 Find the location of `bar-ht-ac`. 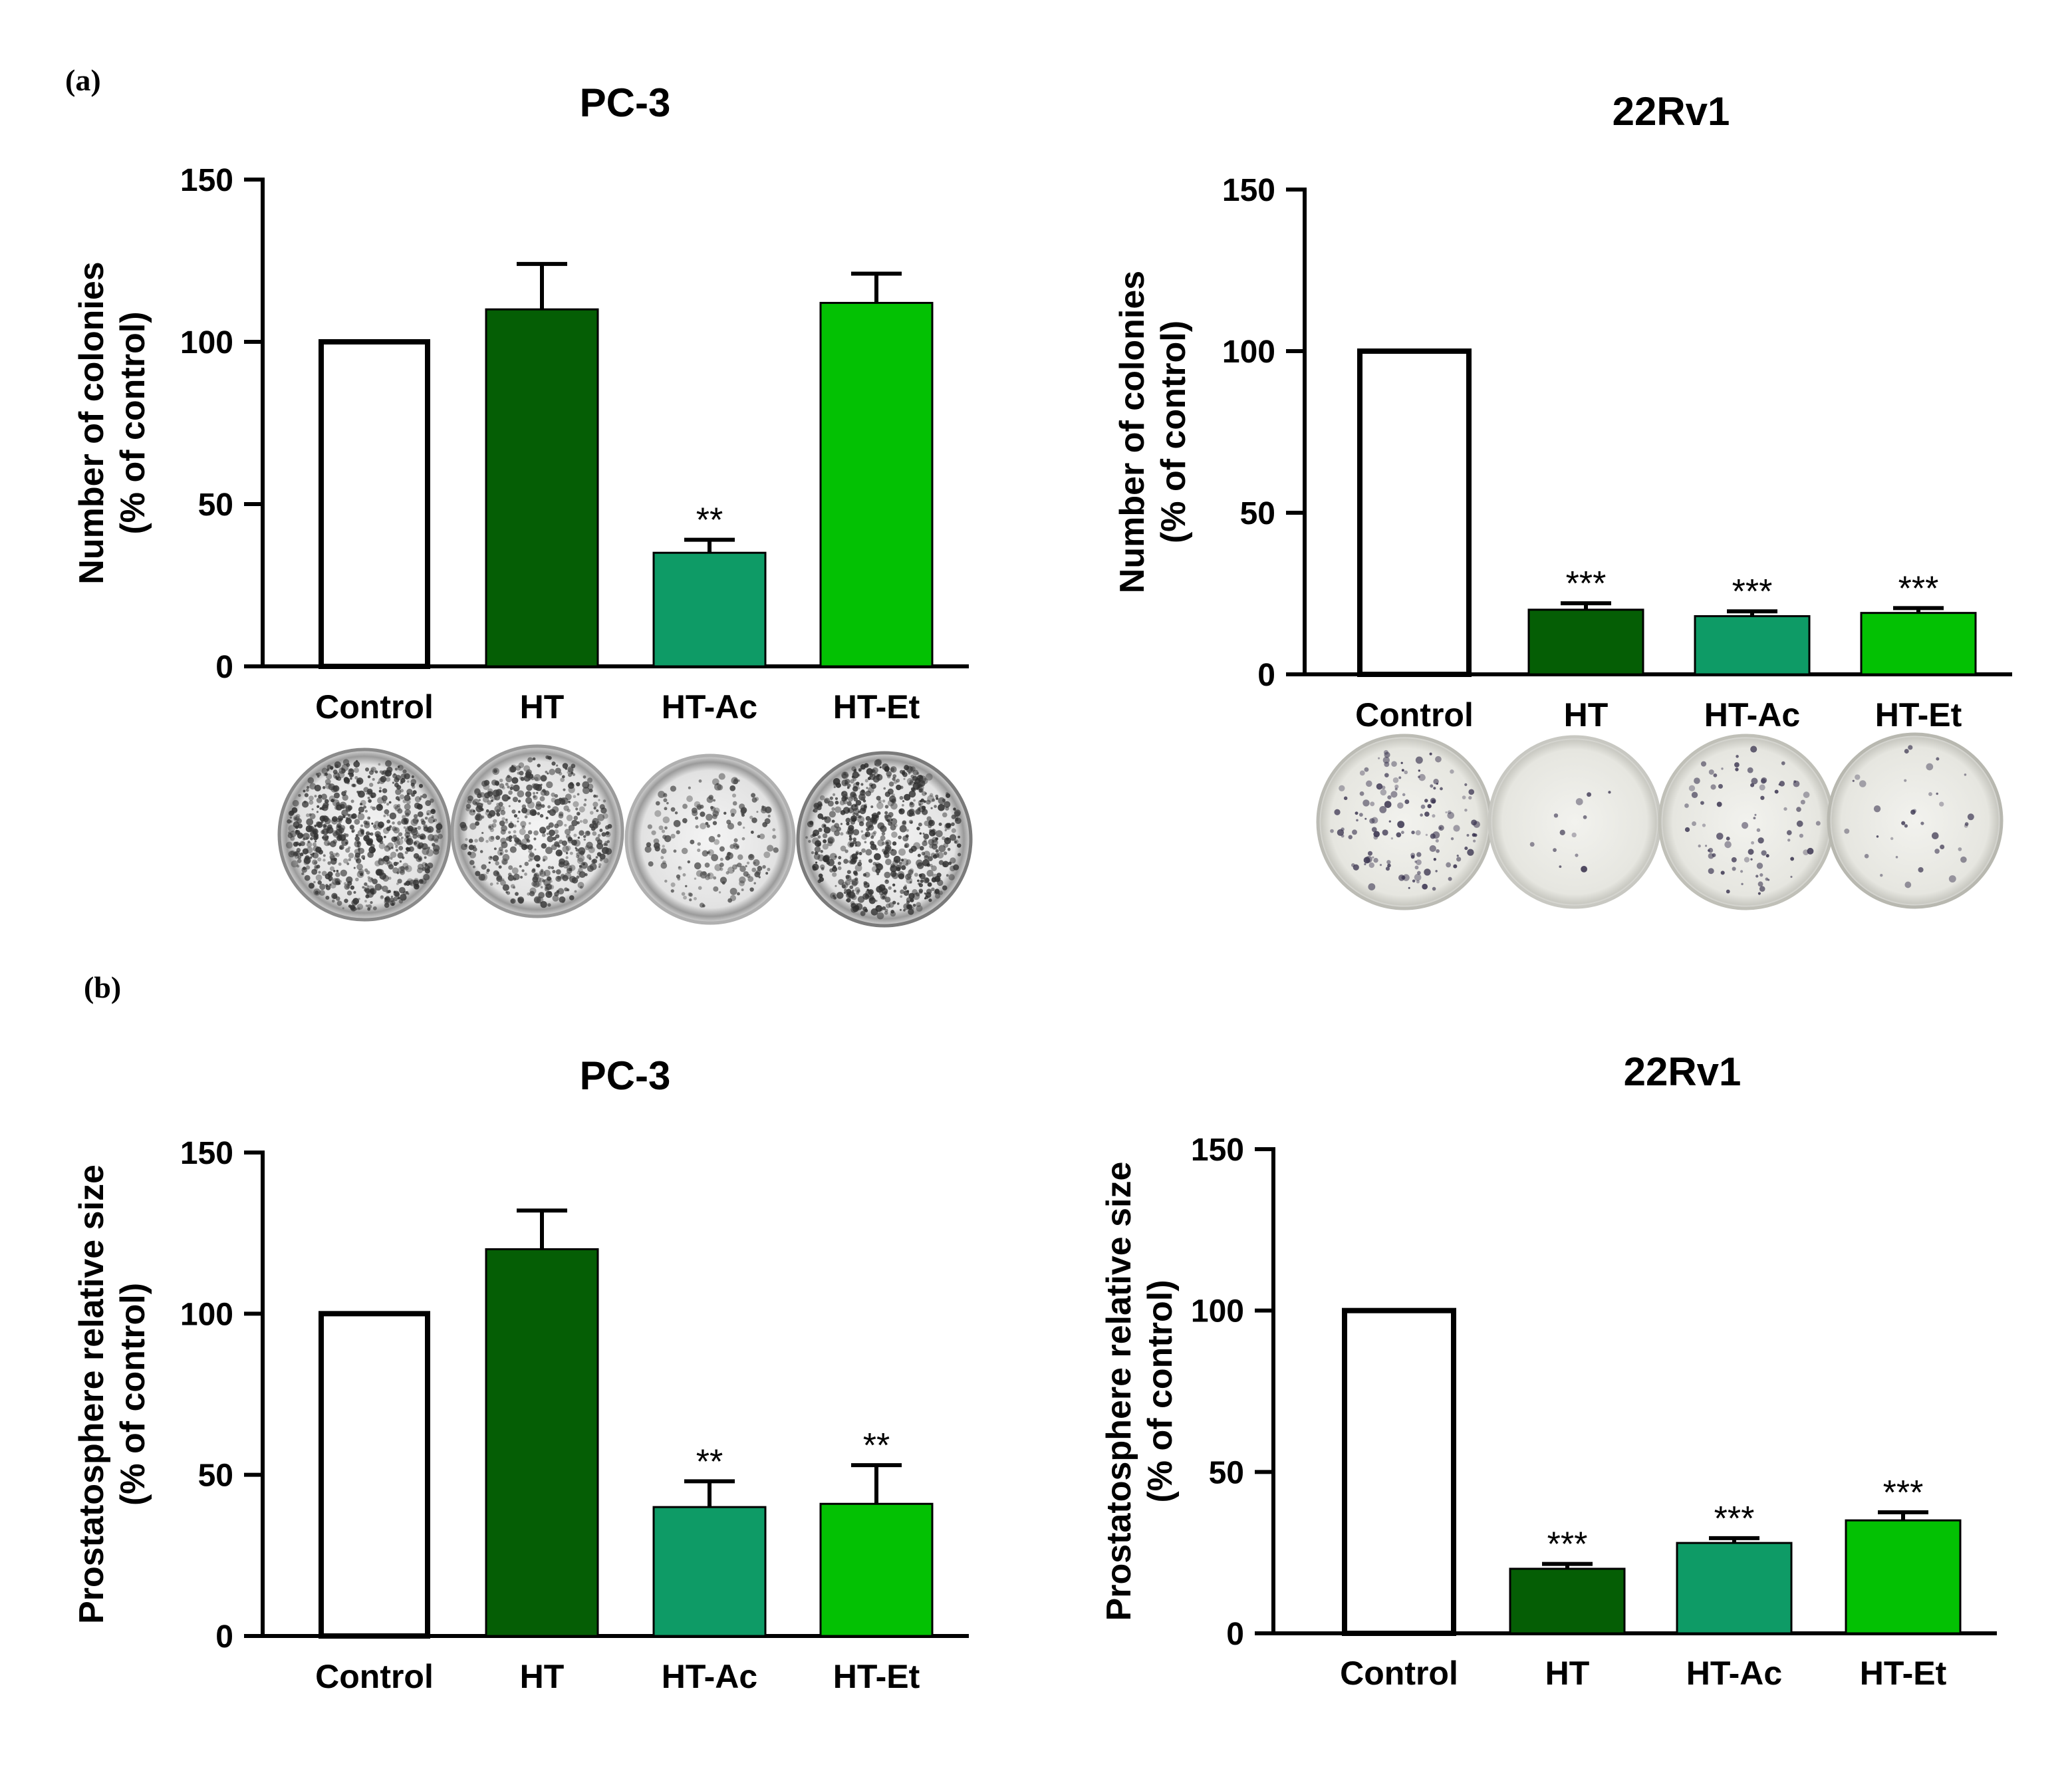

bar-ht-ac is located at coordinates (709, 1572).